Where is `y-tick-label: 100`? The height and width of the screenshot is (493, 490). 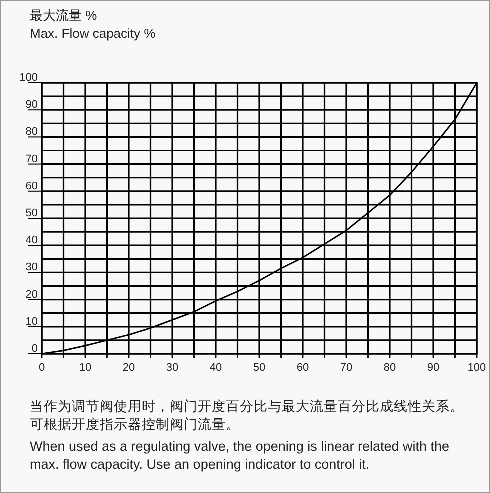 y-tick-label: 100 is located at coordinates (29, 78).